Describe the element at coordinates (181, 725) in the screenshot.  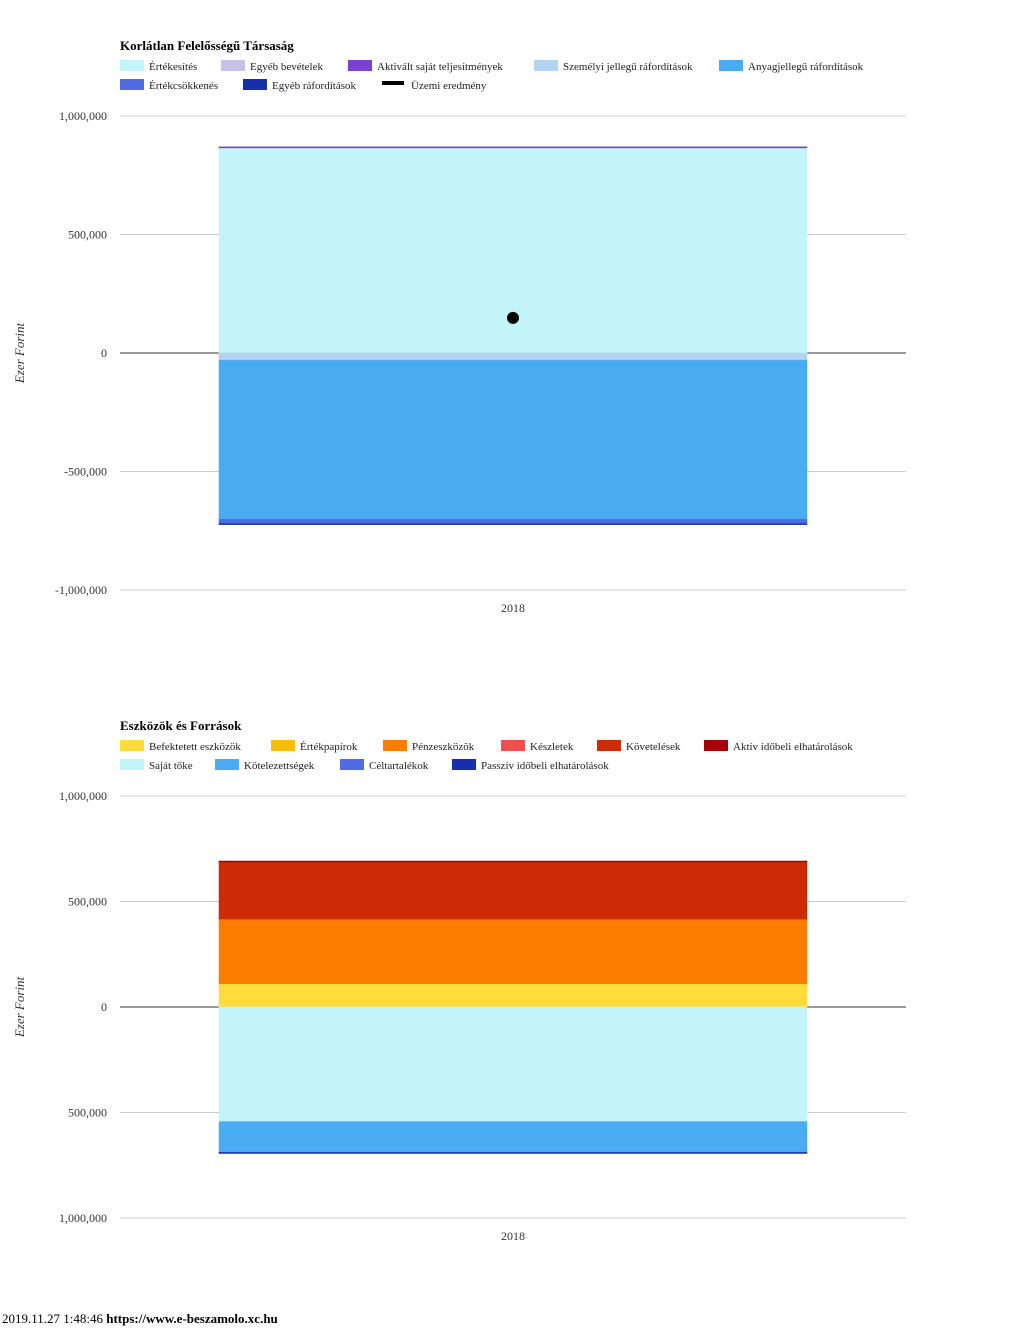
I see `chart-title: Eszközök és Források` at that location.